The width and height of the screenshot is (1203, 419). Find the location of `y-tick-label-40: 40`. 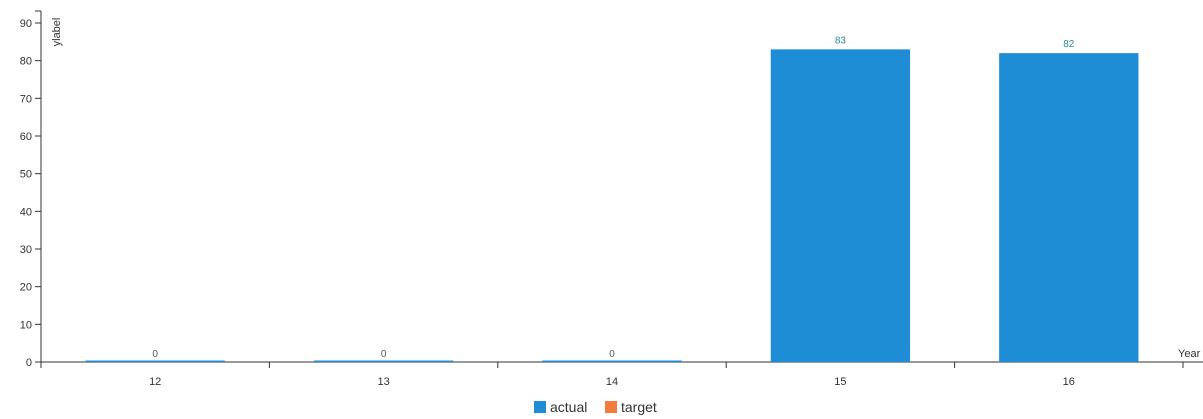

y-tick-label-40: 40 is located at coordinates (26, 212).